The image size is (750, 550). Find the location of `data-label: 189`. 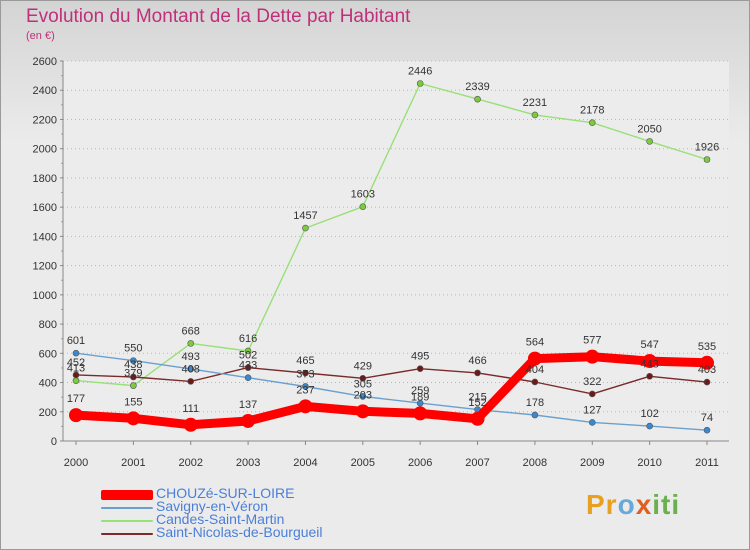

data-label: 189 is located at coordinates (420, 397).